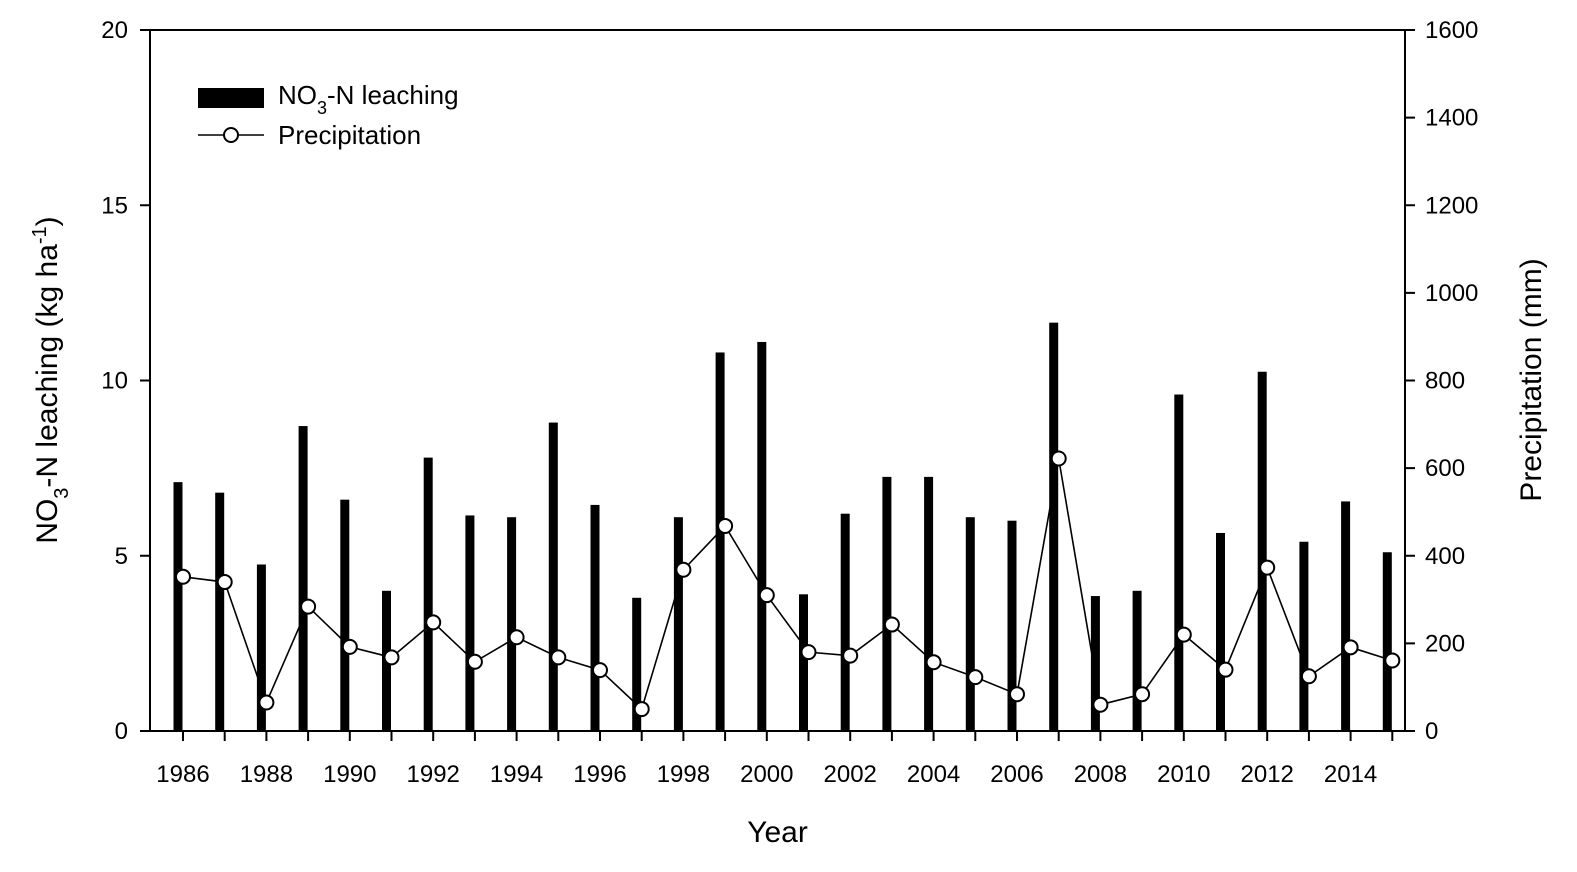 The height and width of the screenshot is (872, 1577). I want to click on y2-axis-title: Precipitation (mm), so click(1531, 379).